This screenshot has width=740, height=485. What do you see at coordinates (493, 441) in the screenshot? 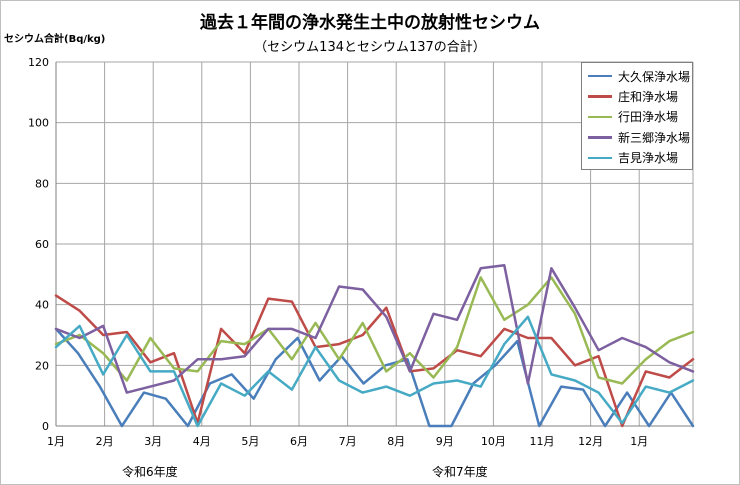
I see `x-tick-label: 10月` at bounding box center [493, 441].